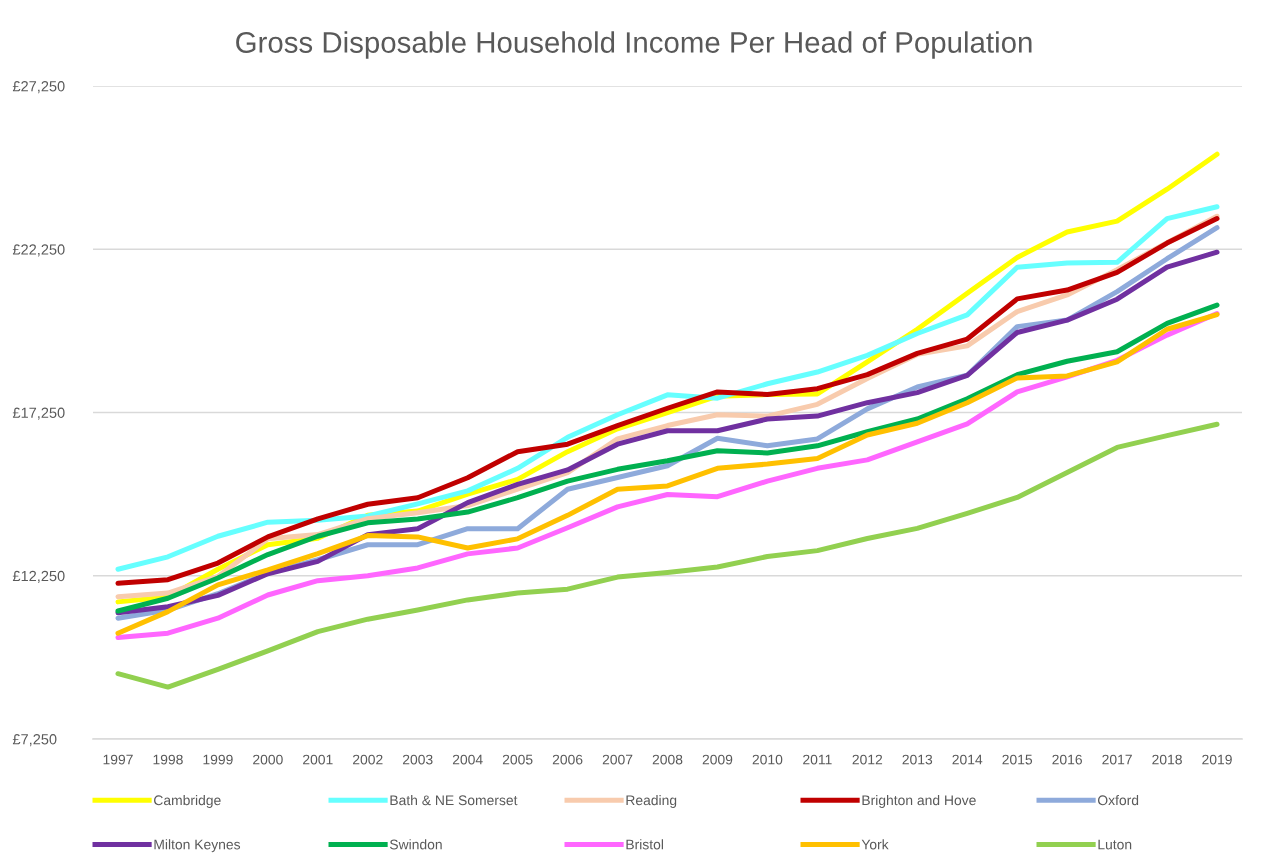 This screenshot has width=1268, height=863. What do you see at coordinates (1067, 759) in the screenshot?
I see `x-tick-label: 2016` at bounding box center [1067, 759].